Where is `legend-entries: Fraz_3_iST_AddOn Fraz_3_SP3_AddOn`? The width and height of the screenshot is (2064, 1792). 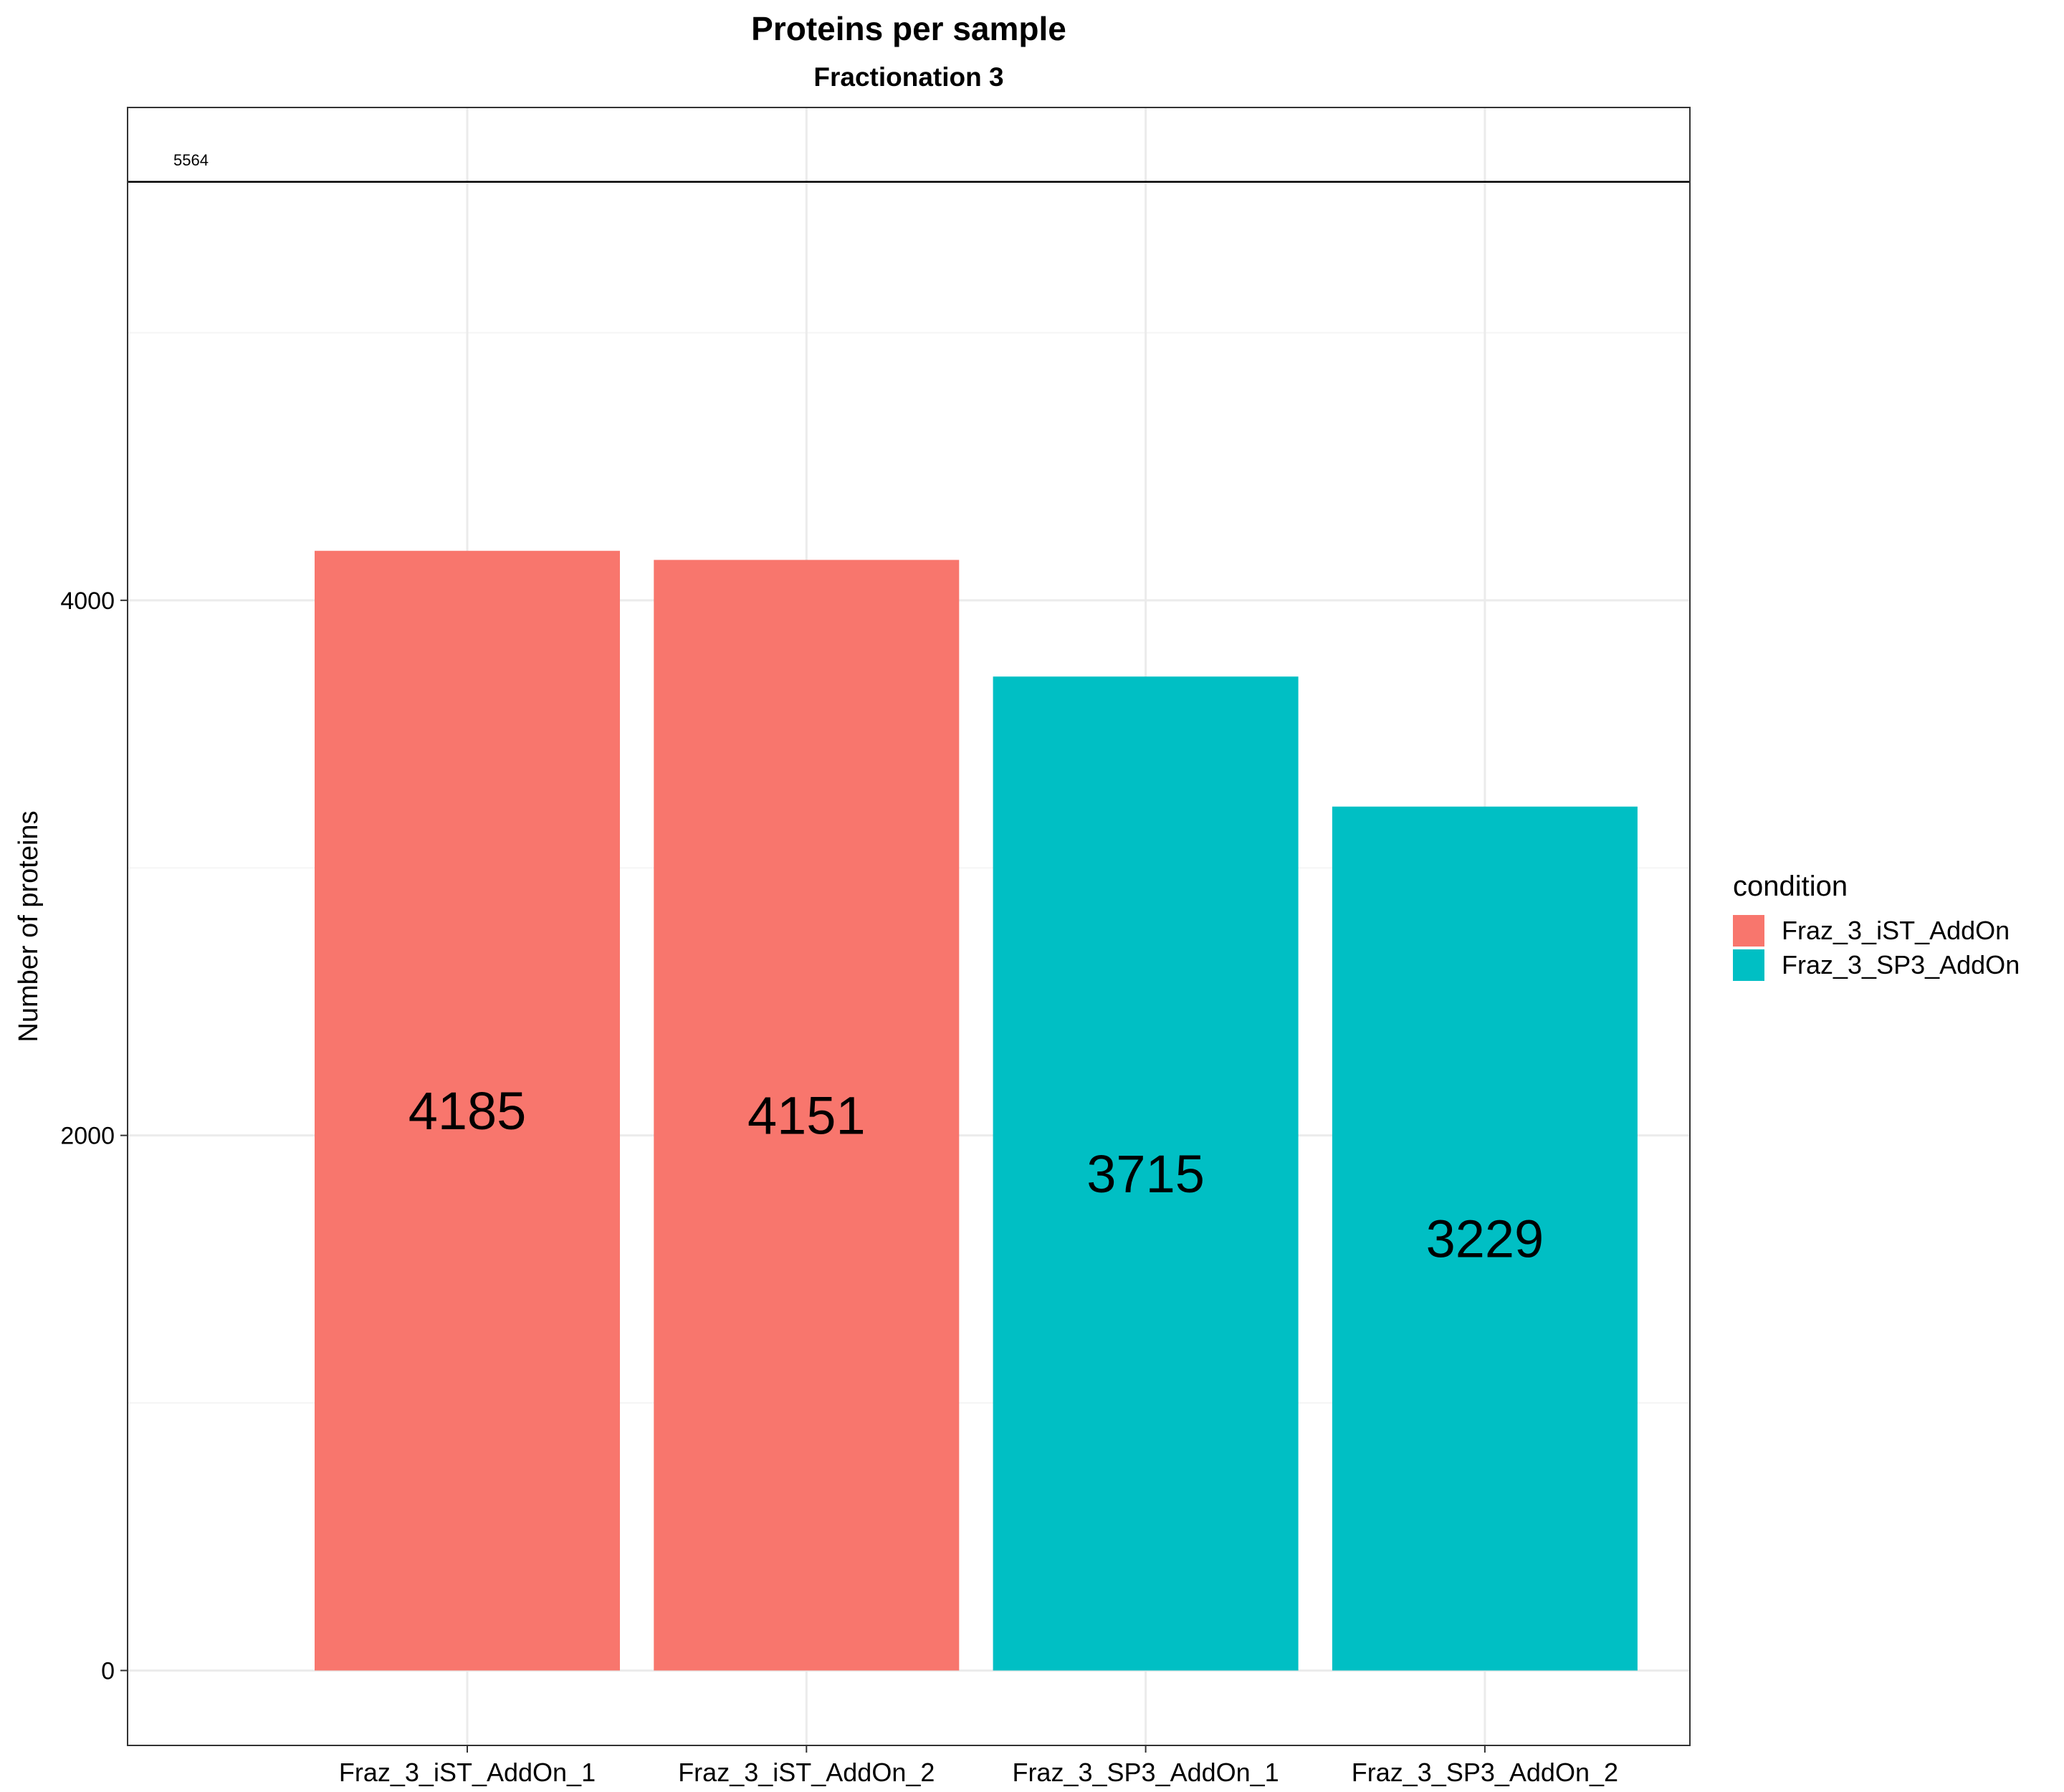 legend-entries: Fraz_3_iST_AddOn Fraz_3_SP3_AddOn is located at coordinates (1876, 948).